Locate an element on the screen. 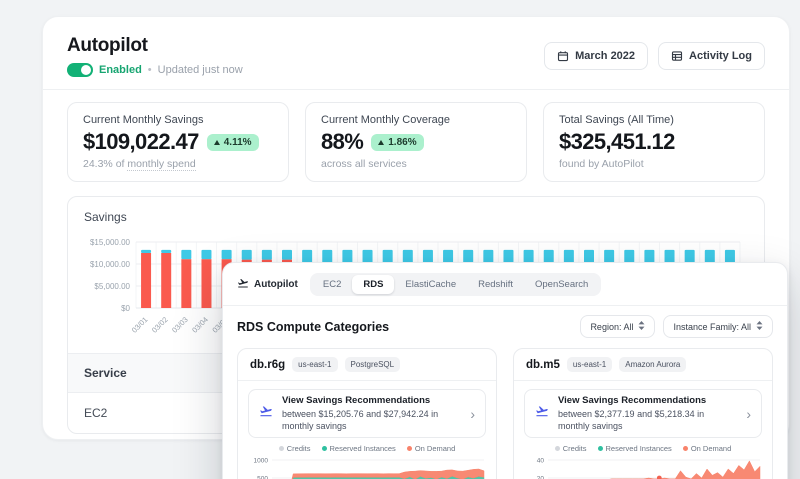  enabled-toggle is located at coordinates (80, 70).